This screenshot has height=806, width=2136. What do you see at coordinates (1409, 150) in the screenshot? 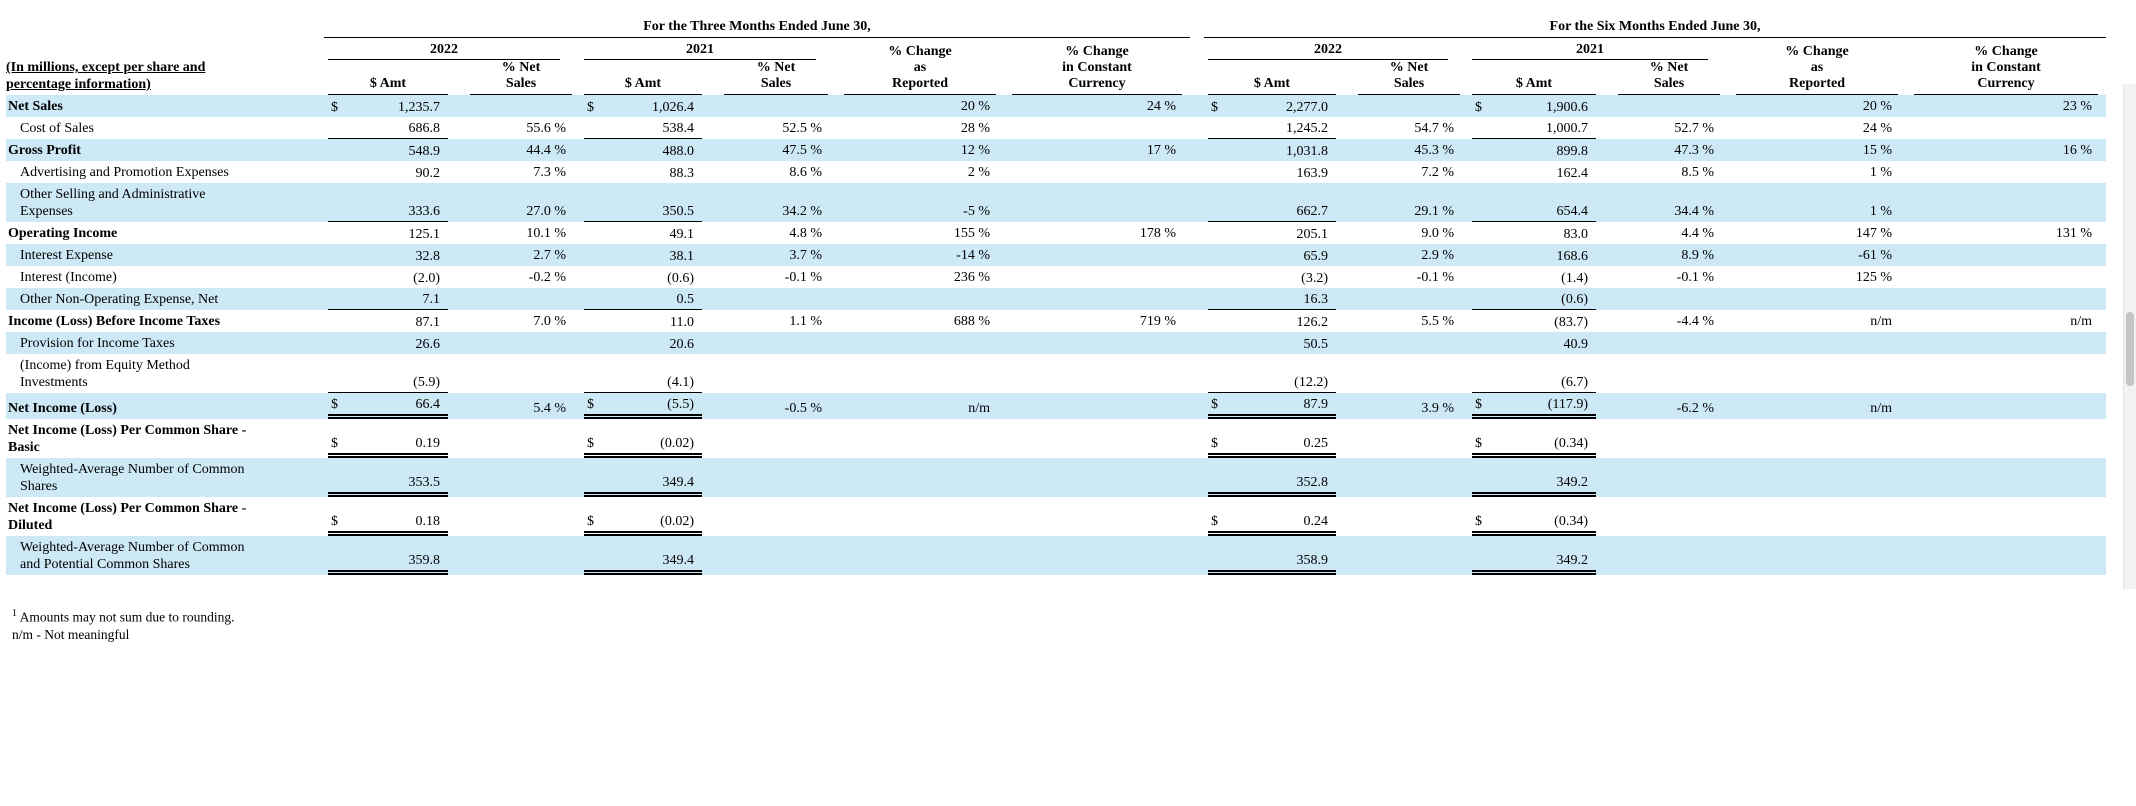
I see `pct-net-sales-cell: 45.3 %` at bounding box center [1409, 150].